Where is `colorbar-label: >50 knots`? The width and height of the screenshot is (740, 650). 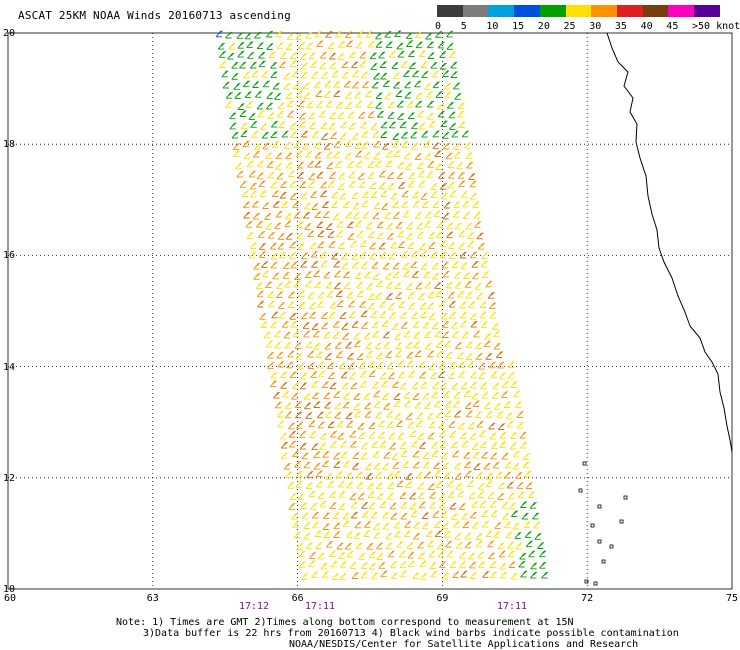
colorbar-label: >50 knots is located at coordinates (716, 26).